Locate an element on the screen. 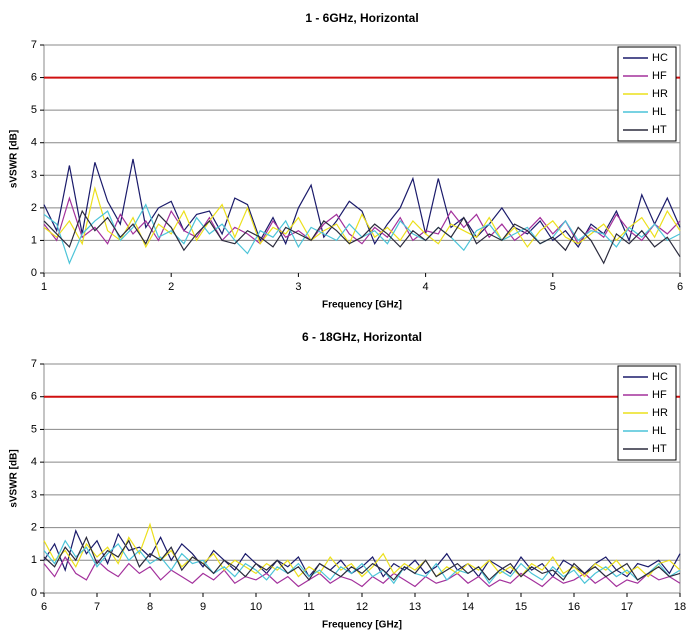  x-tick-label: 1 is located at coordinates (44, 287).